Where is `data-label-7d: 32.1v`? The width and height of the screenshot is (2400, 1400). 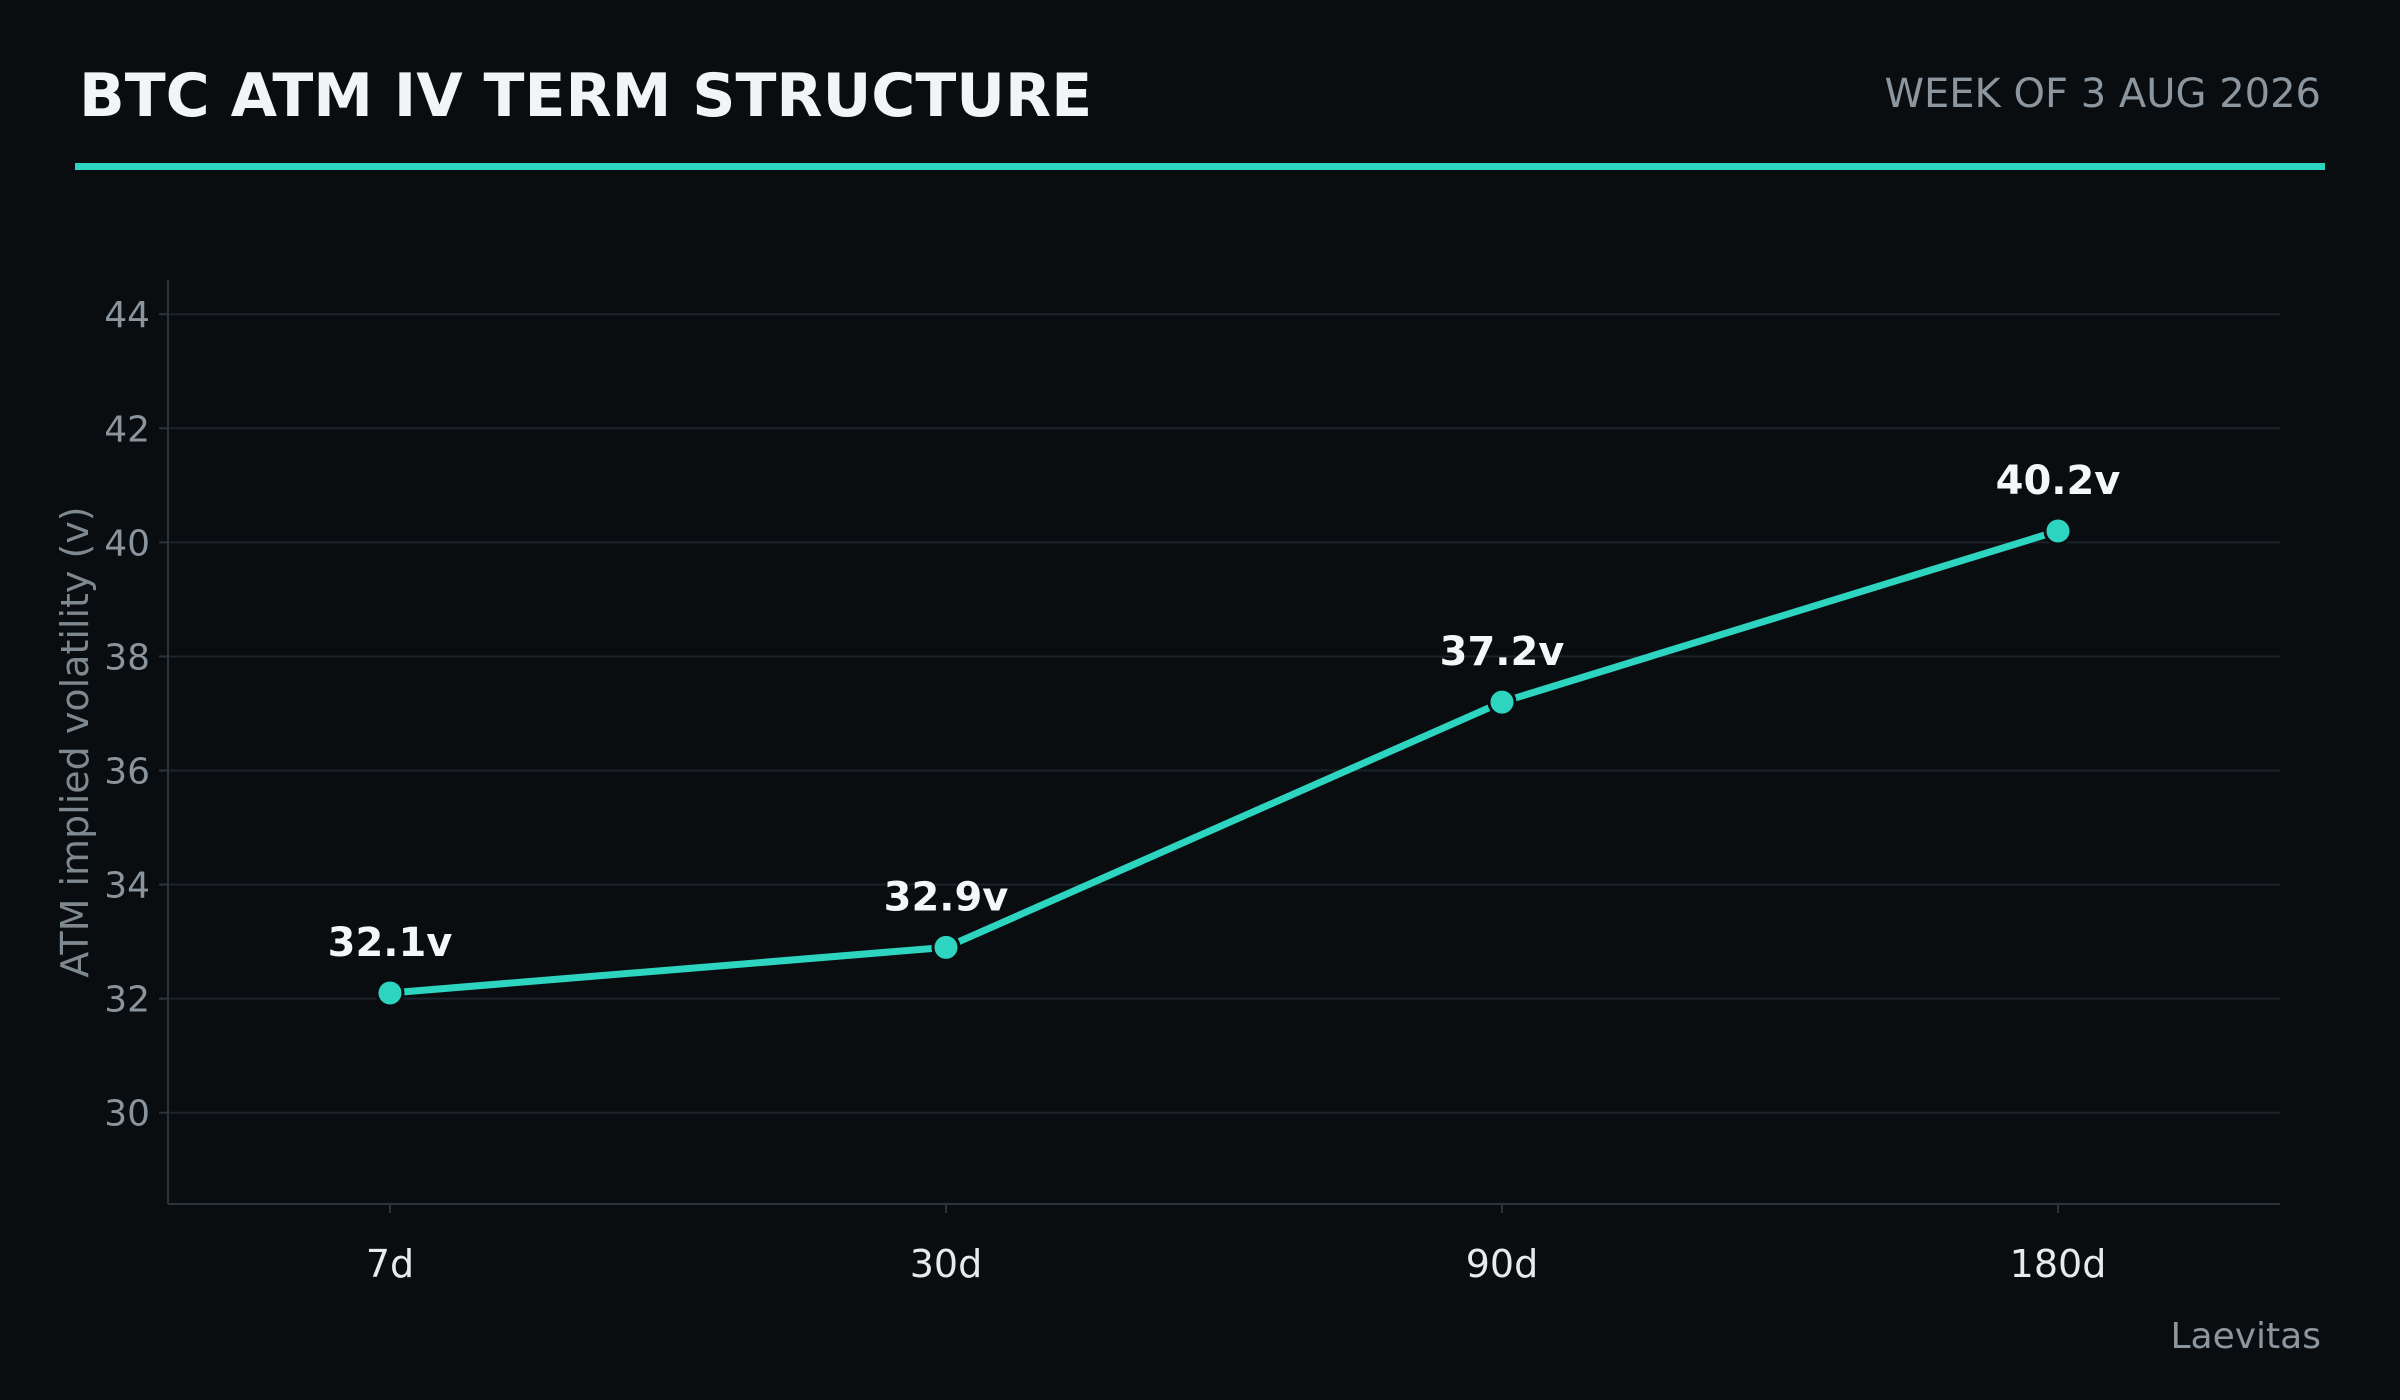
data-label-7d: 32.1v is located at coordinates (390, 943).